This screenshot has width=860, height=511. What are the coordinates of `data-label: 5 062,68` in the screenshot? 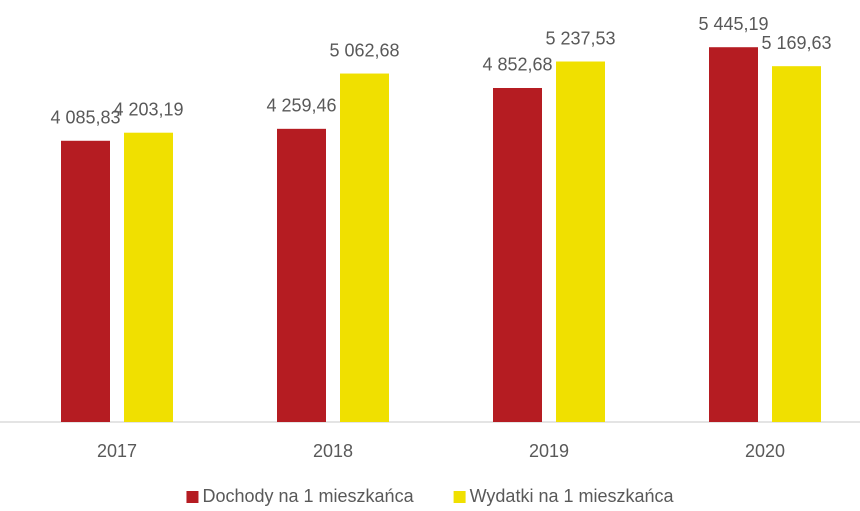 It's located at (364, 50).